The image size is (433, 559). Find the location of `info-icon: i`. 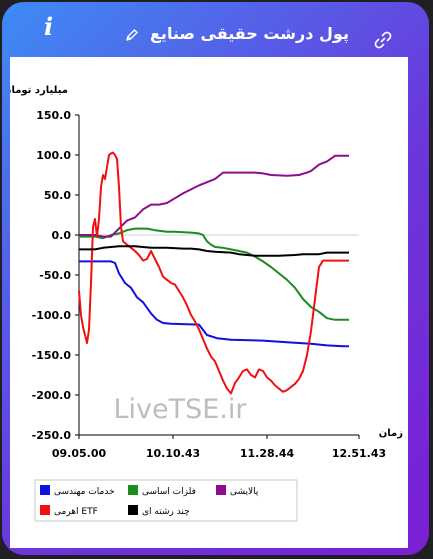

info-icon: i is located at coordinates (49, 26).